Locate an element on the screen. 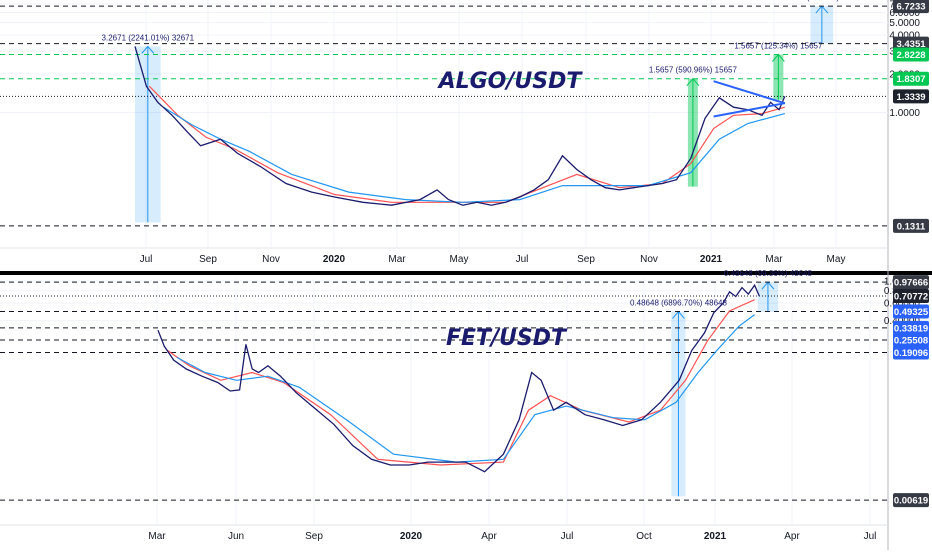  range-label: 3.2671 (95.41%) 32671 is located at coordinates (822, 1).